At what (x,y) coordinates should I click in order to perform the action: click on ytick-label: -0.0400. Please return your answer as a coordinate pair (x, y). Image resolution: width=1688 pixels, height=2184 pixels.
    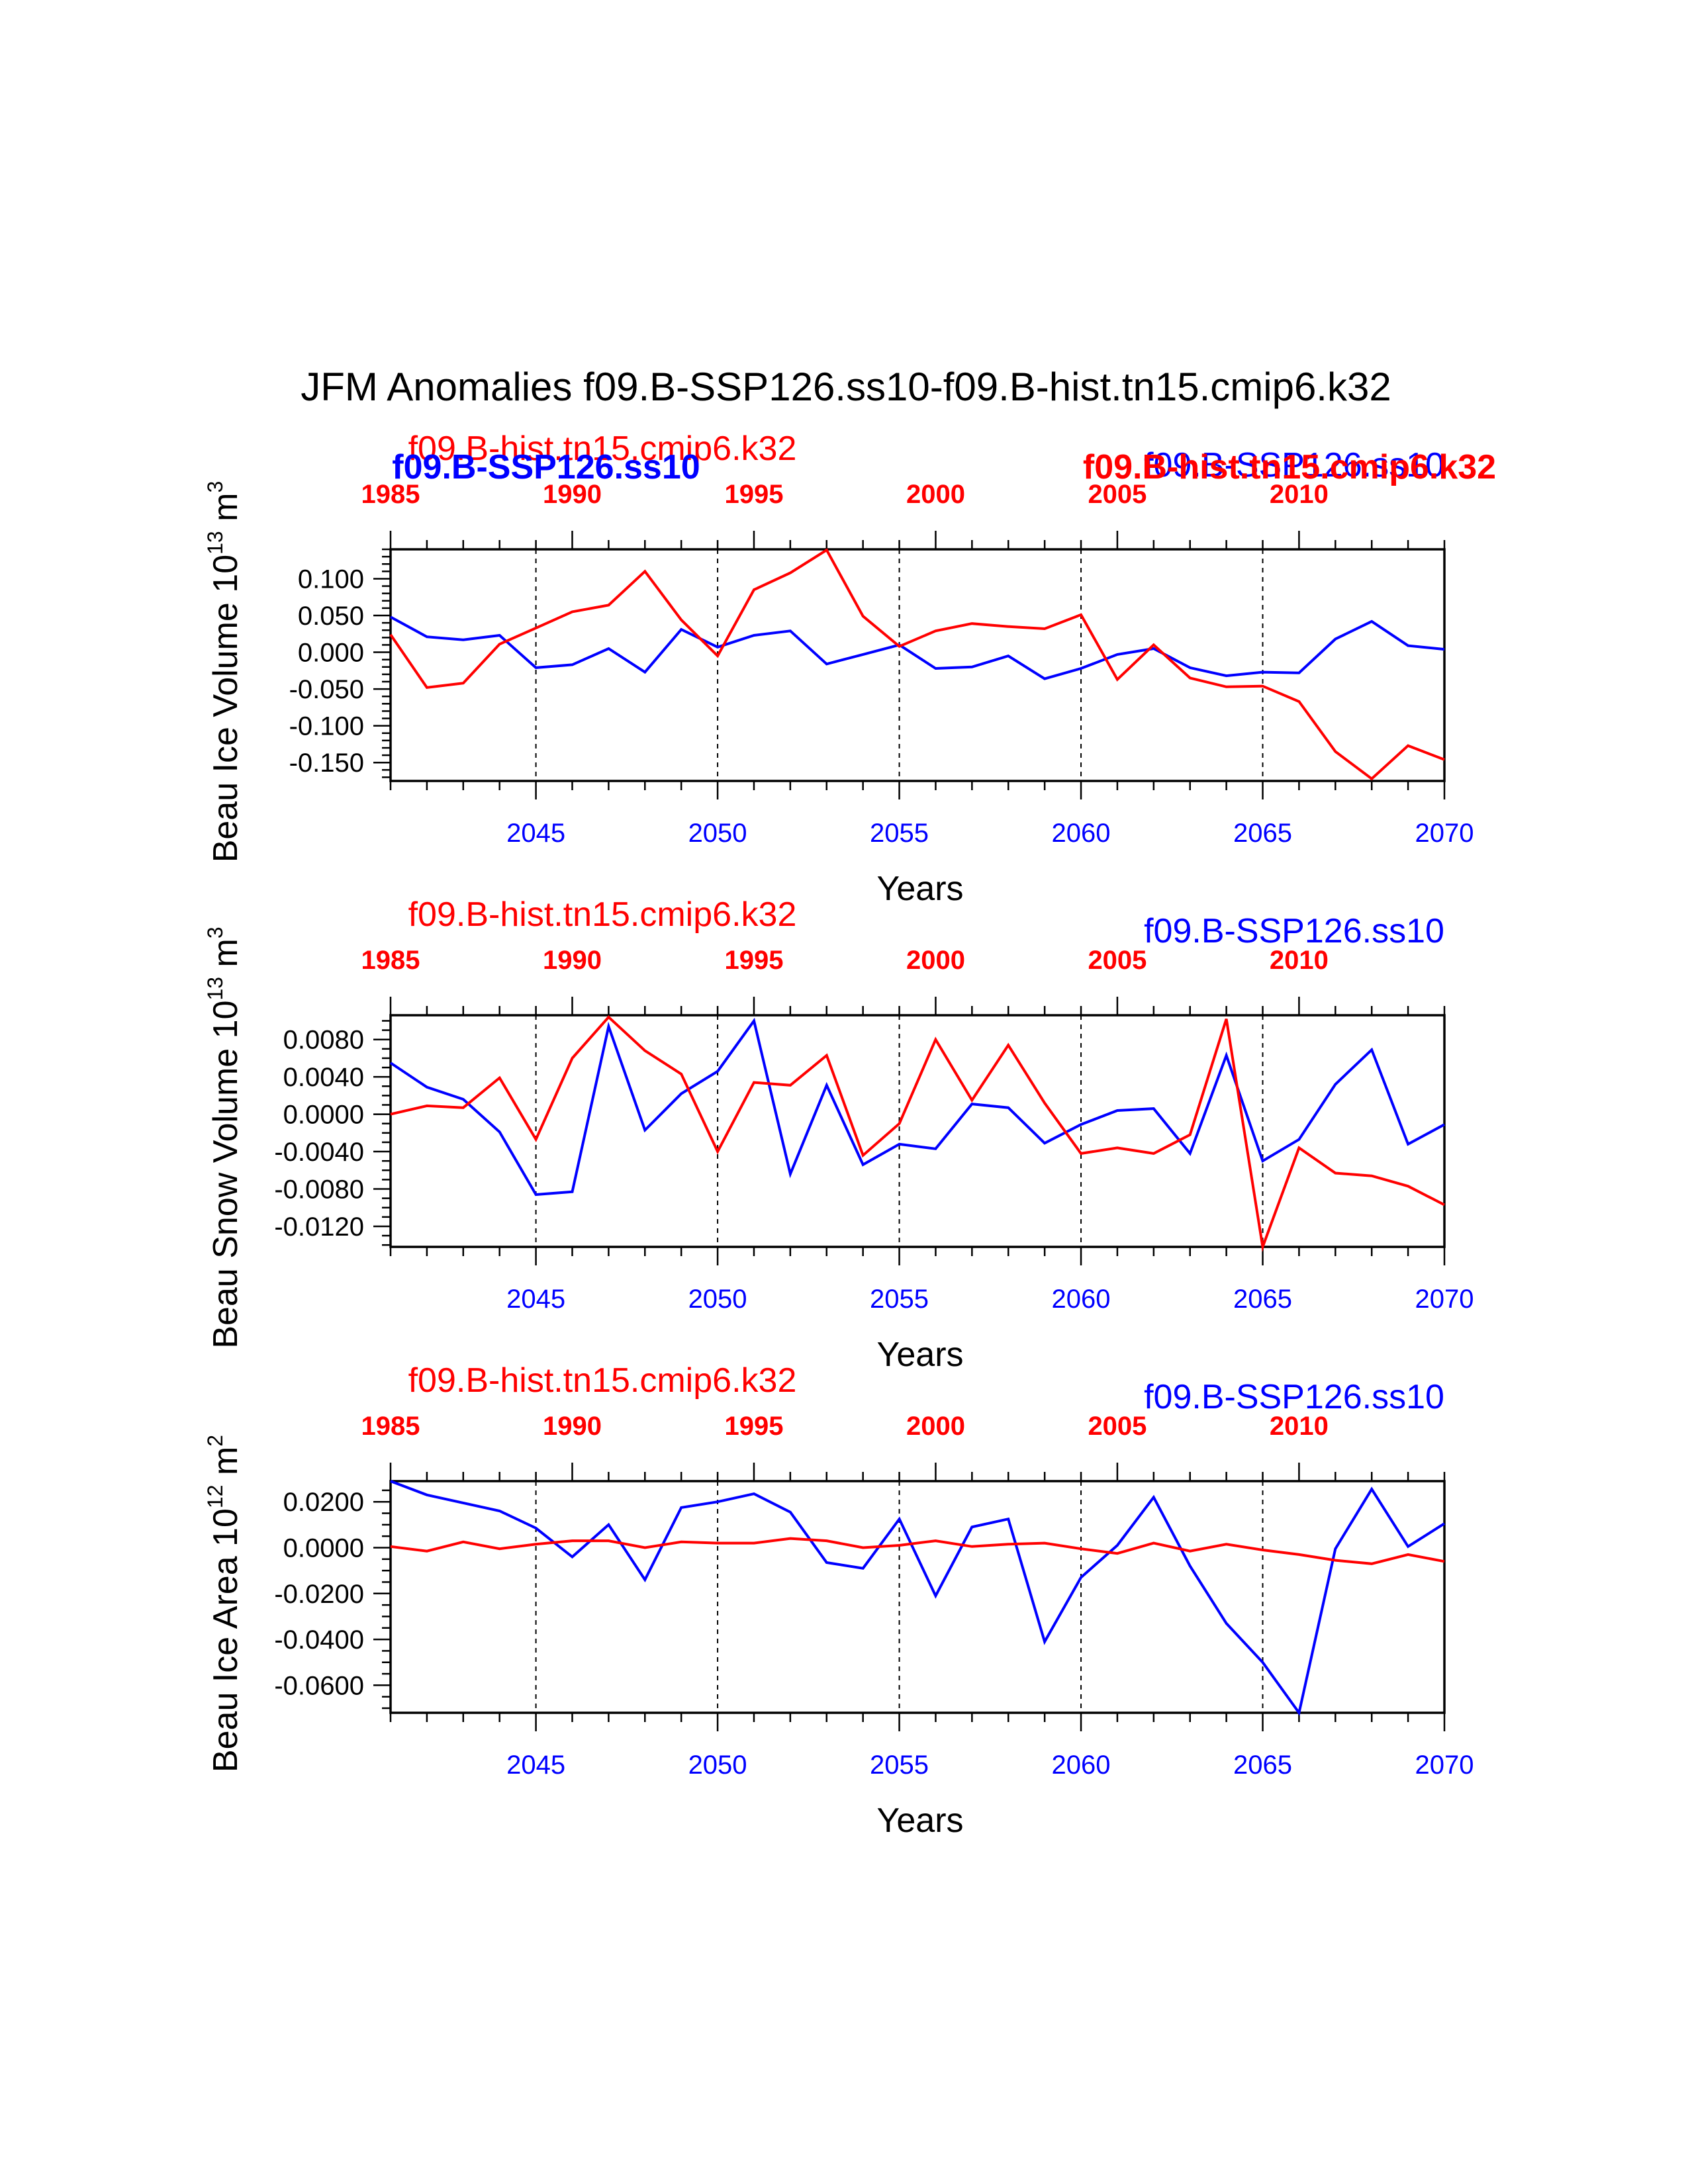
    Looking at the image, I should click on (319, 1640).